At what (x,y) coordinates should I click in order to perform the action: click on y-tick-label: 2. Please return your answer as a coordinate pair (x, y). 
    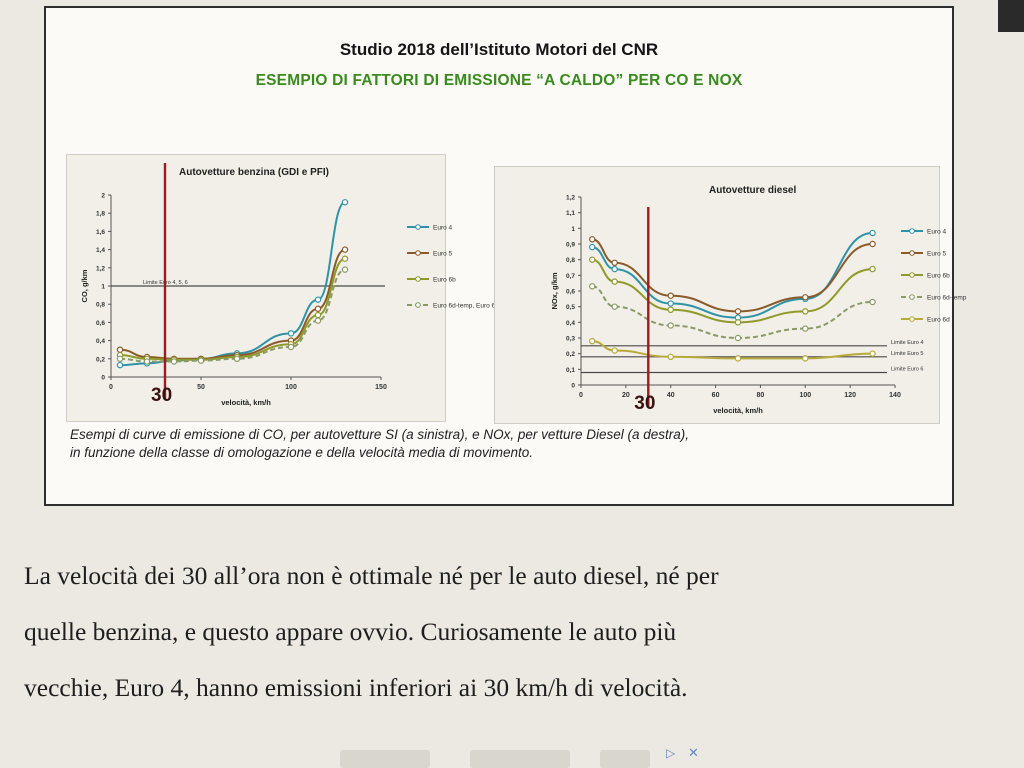
    Looking at the image, I should click on (103, 196).